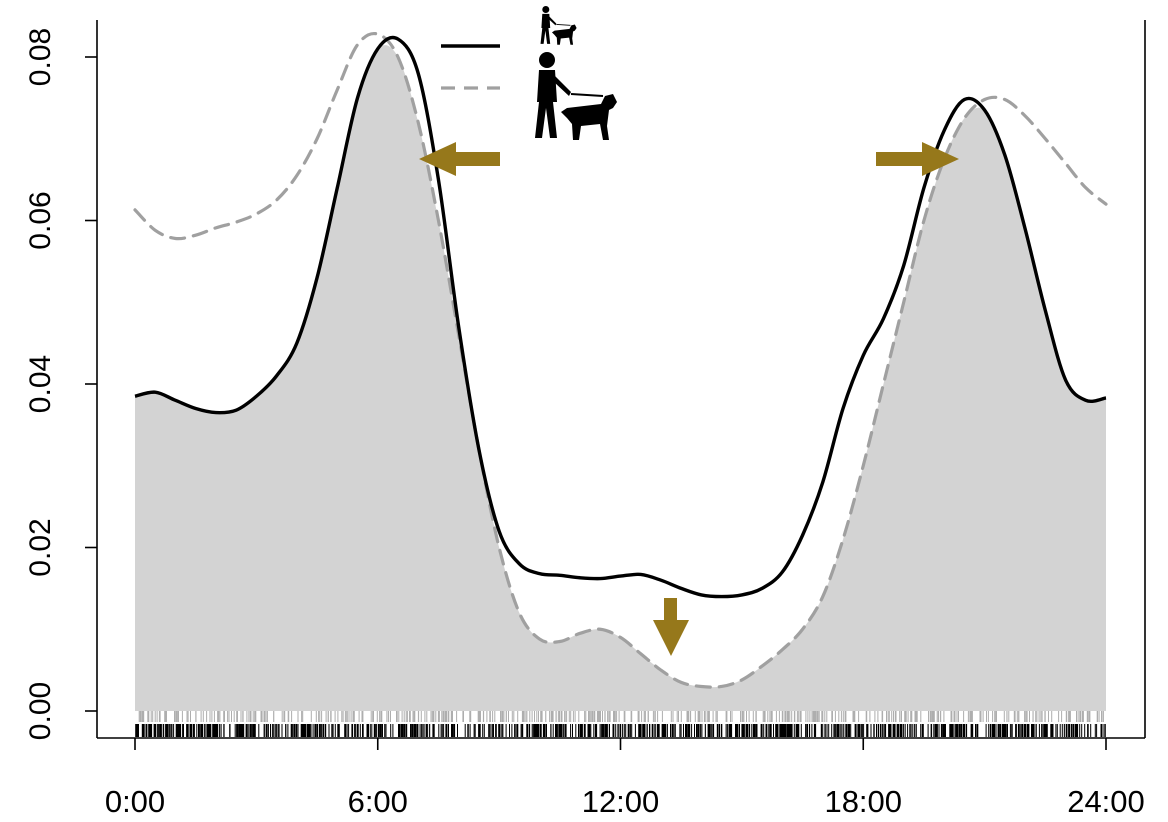 Image resolution: width=1168 pixels, height=822 pixels. Describe the element at coordinates (40, 220) in the screenshot. I see `y-tick-label: 0.06` at that location.